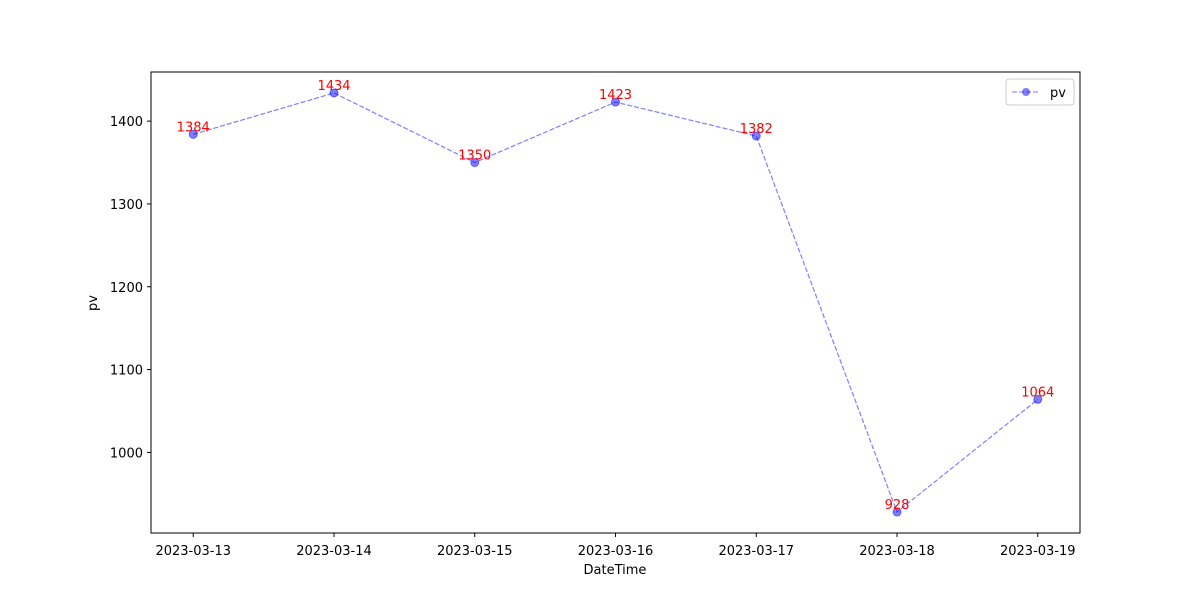 This screenshot has width=1200, height=600. Describe the element at coordinates (474, 156) in the screenshot. I see `value-label: 1350` at that location.